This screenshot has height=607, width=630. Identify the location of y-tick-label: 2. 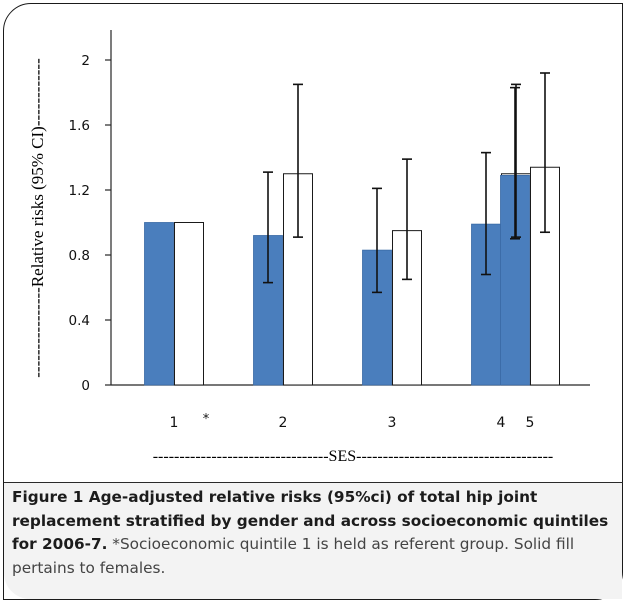
(85, 61).